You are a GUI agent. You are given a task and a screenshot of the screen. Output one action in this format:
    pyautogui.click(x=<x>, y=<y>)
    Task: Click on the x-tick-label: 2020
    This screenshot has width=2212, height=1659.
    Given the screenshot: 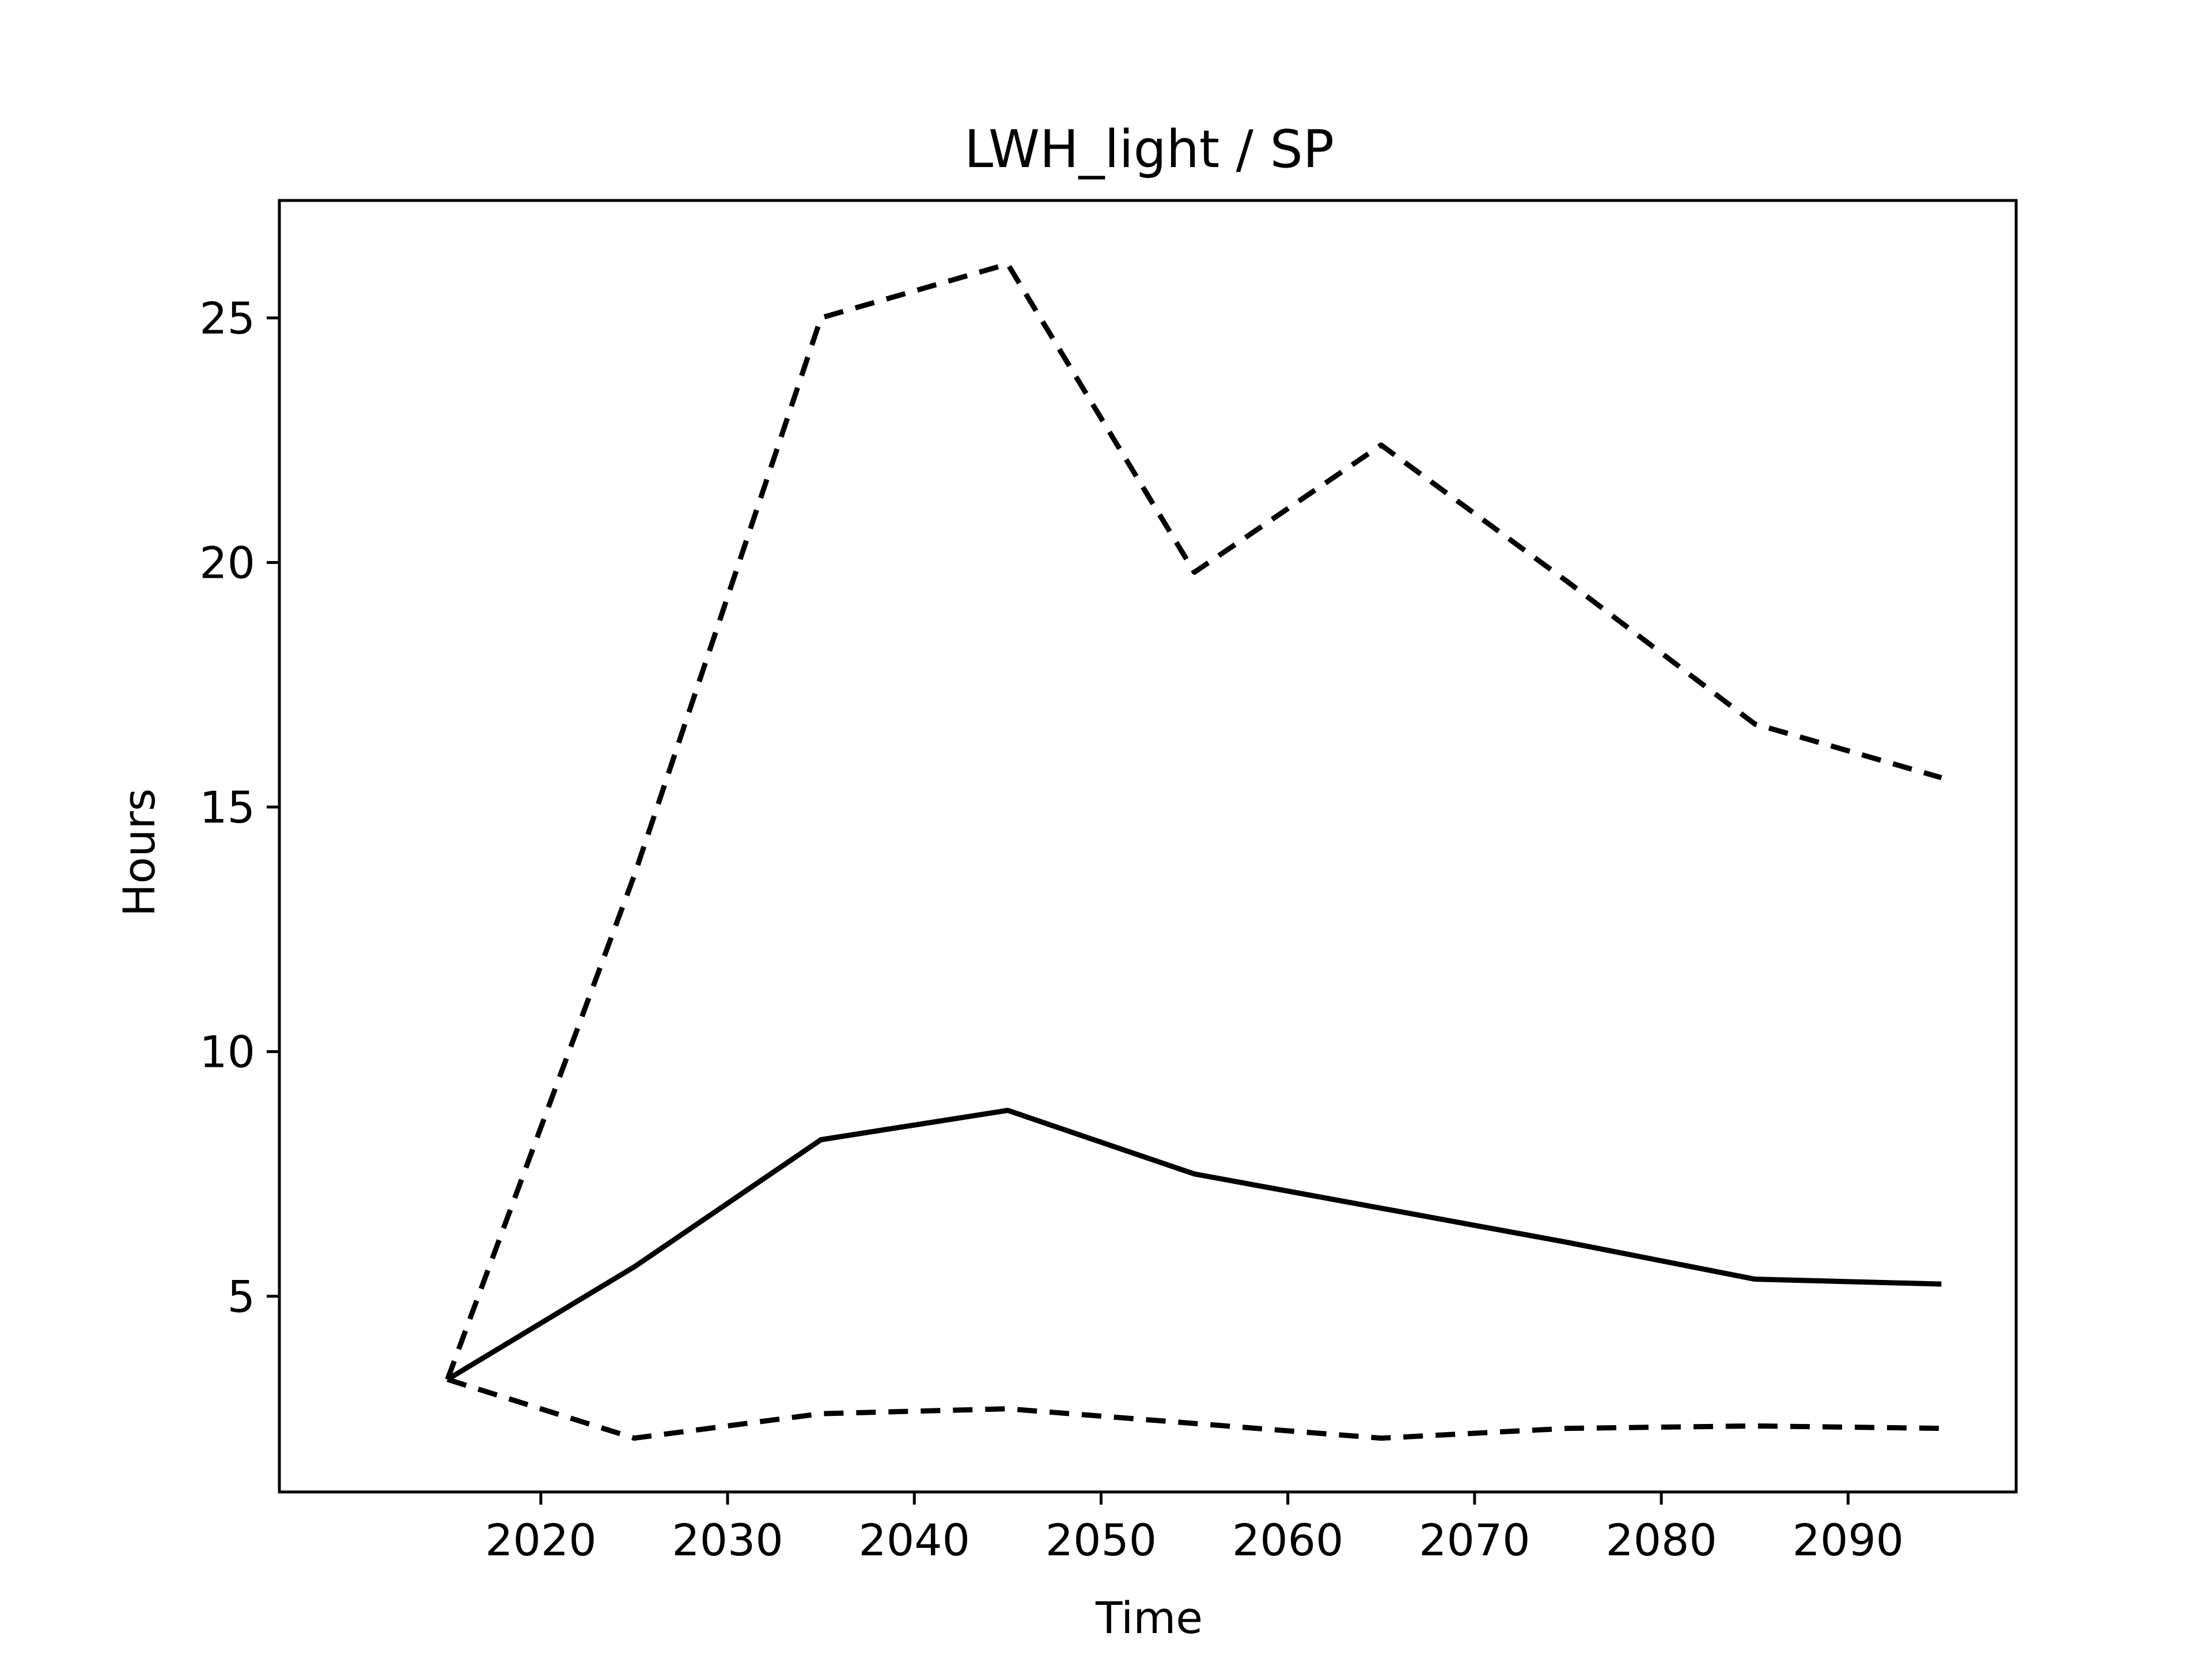 What is the action you would take?
    pyautogui.click(x=540, y=1540)
    